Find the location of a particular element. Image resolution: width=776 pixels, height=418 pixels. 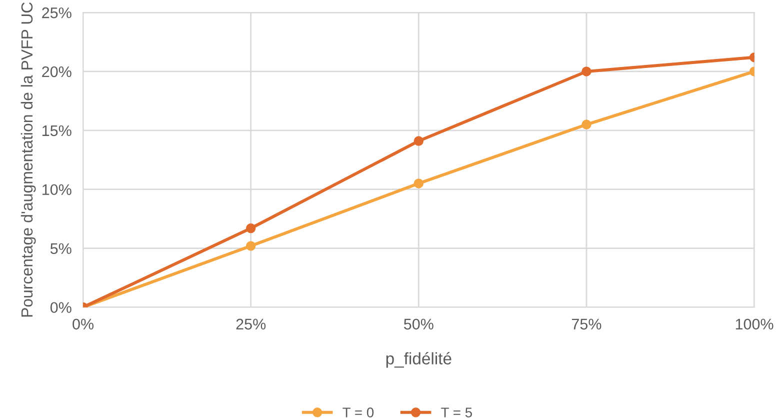

x-tick-label: 100% is located at coordinates (755, 324).